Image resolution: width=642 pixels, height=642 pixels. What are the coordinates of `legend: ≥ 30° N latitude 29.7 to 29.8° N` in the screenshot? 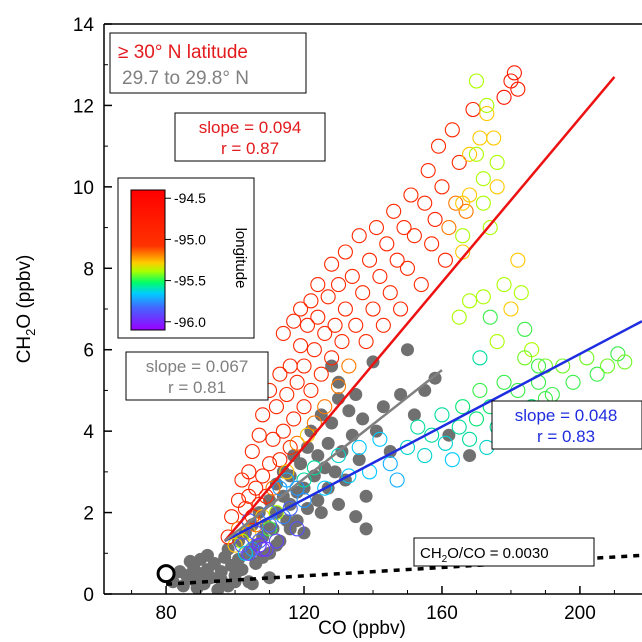 It's located at (208, 63).